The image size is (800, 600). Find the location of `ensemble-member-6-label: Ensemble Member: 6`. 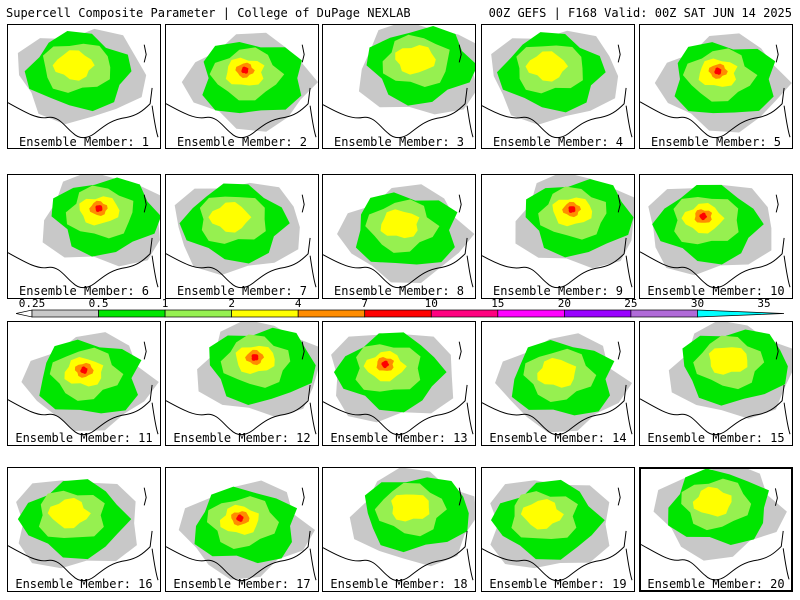

ensemble-member-6-label: Ensemble Member: 6 is located at coordinates (84, 291).